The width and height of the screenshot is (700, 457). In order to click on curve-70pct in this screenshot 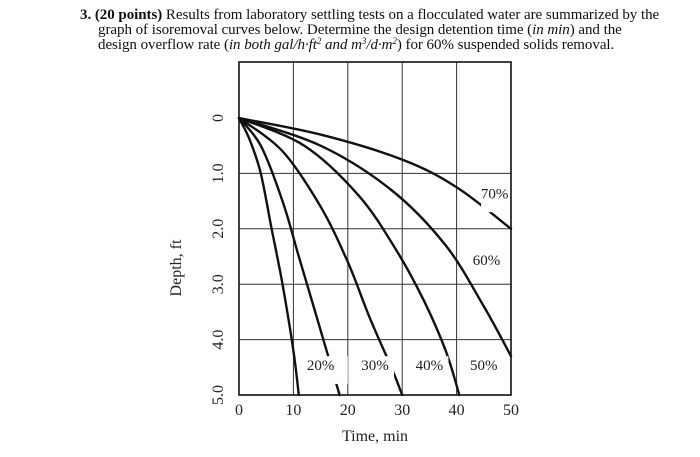, I will do `click(375, 173)`.